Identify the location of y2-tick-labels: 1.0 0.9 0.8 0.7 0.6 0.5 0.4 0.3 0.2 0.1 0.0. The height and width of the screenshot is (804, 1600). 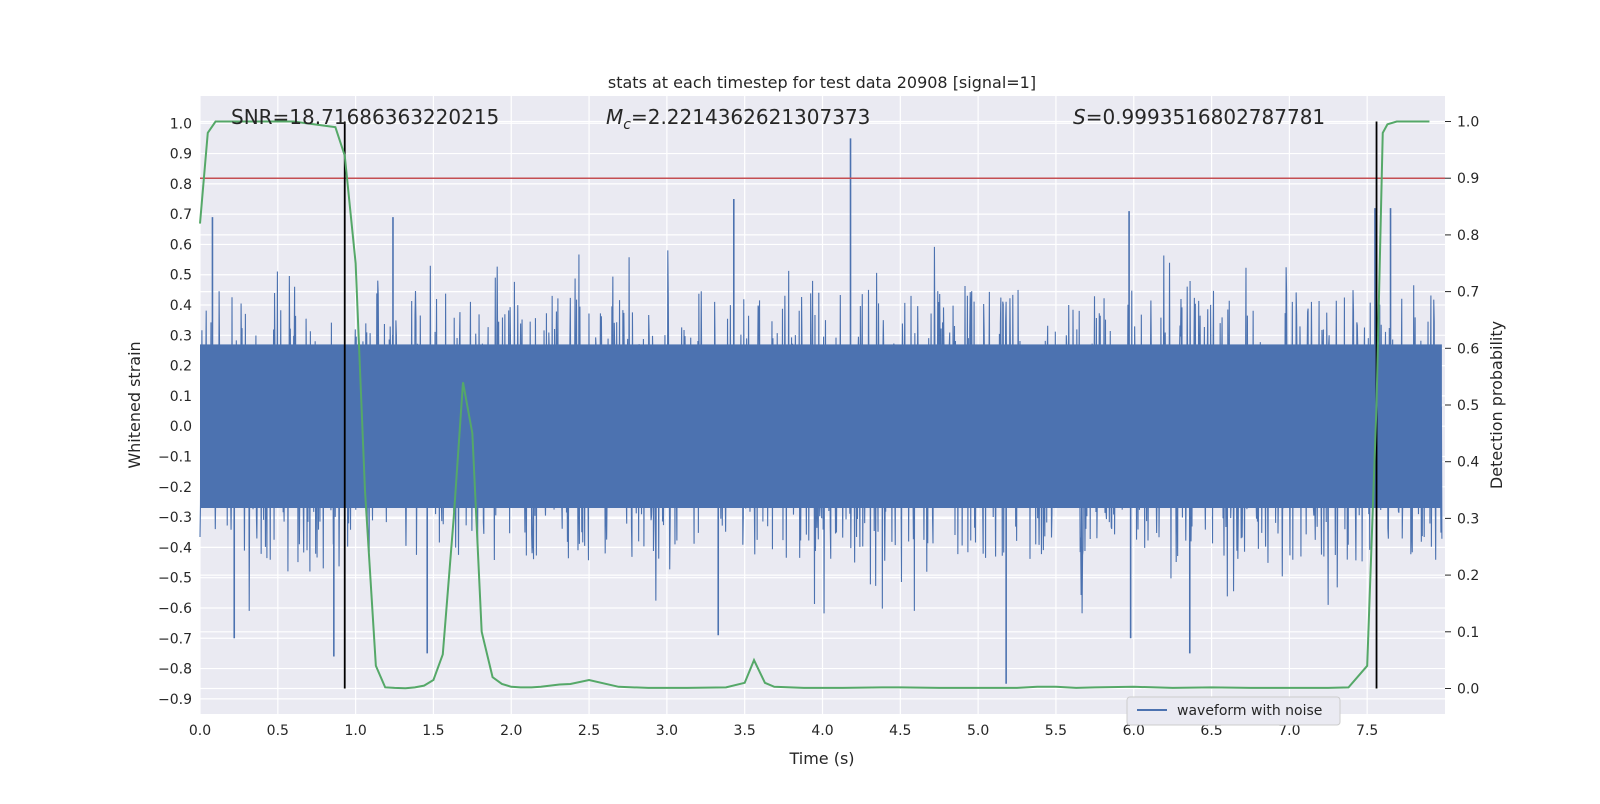
(1462, 406).